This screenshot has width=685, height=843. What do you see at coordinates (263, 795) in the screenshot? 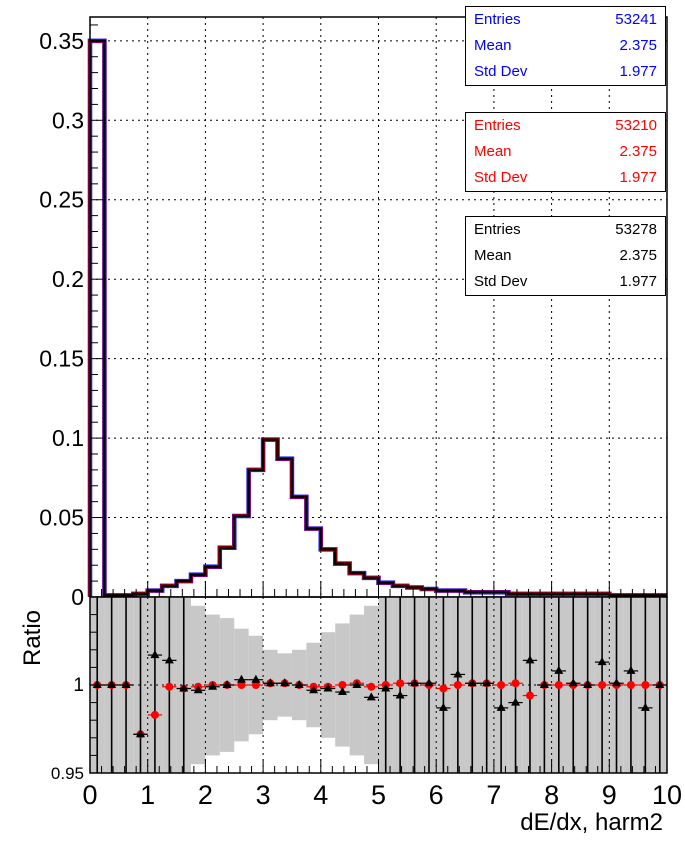
I see `x-tick-label: 3` at bounding box center [263, 795].